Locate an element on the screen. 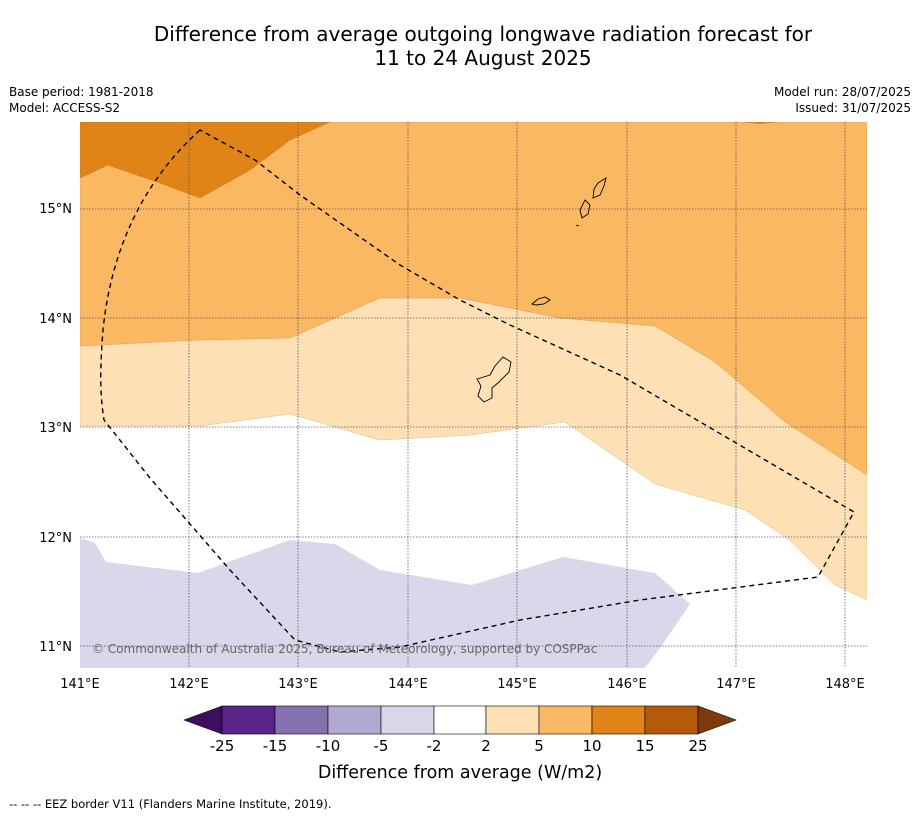 This screenshot has height=816, width=919. colorbar-tick: -5 is located at coordinates (381, 746).